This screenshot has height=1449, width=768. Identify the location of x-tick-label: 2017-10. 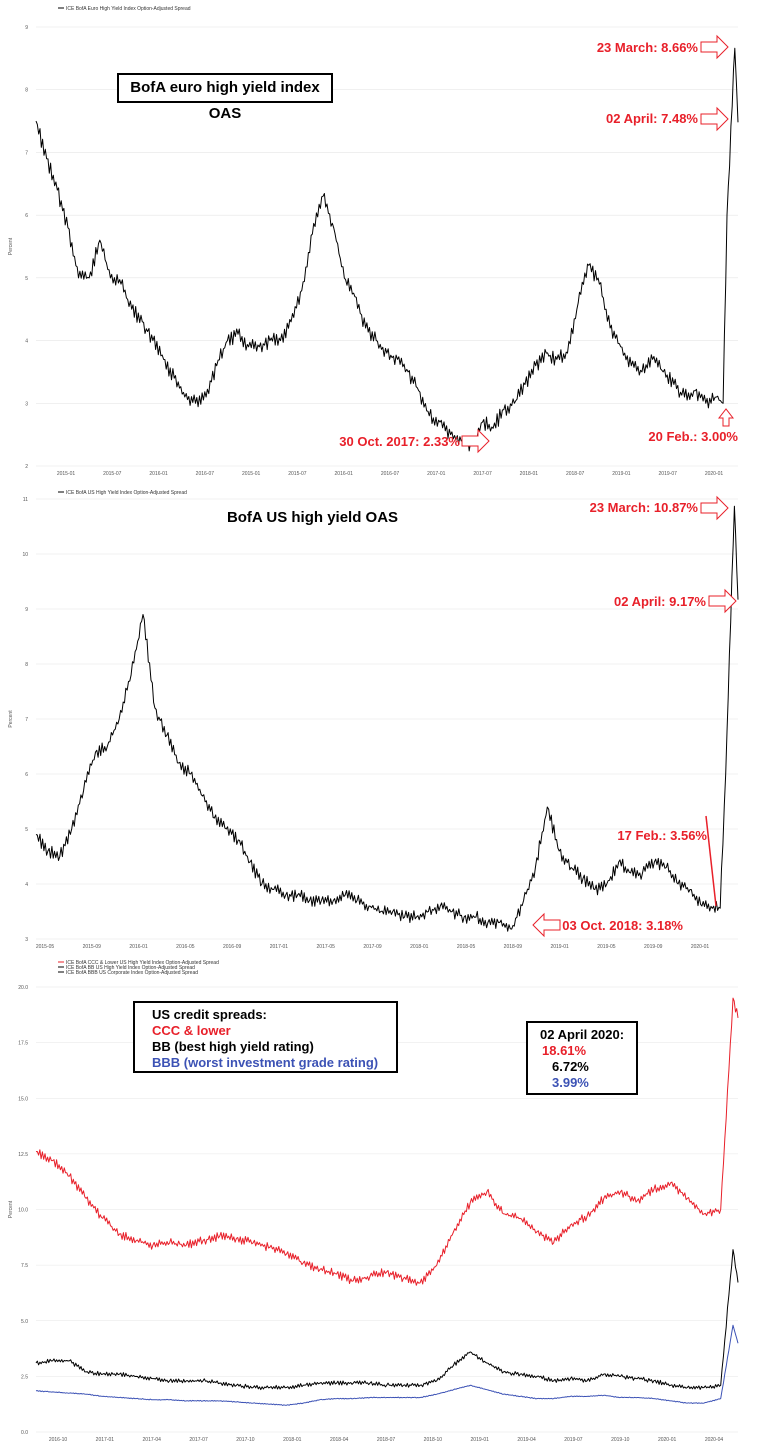
(245, 1440).